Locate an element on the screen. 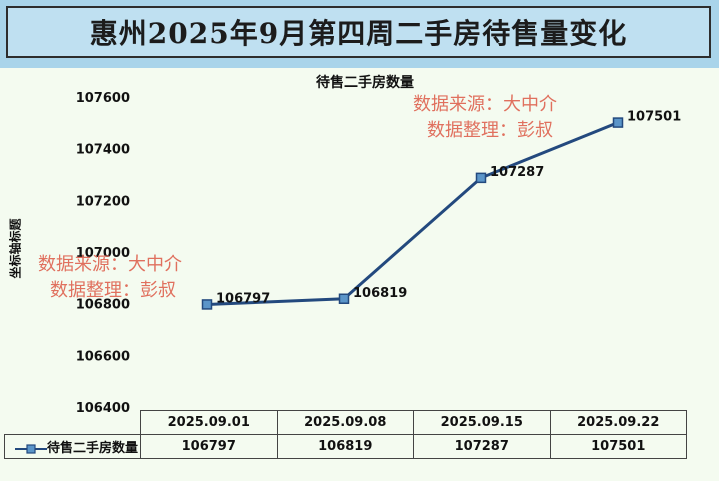  chart-title: 待售二手房数量 is located at coordinates (365, 83).